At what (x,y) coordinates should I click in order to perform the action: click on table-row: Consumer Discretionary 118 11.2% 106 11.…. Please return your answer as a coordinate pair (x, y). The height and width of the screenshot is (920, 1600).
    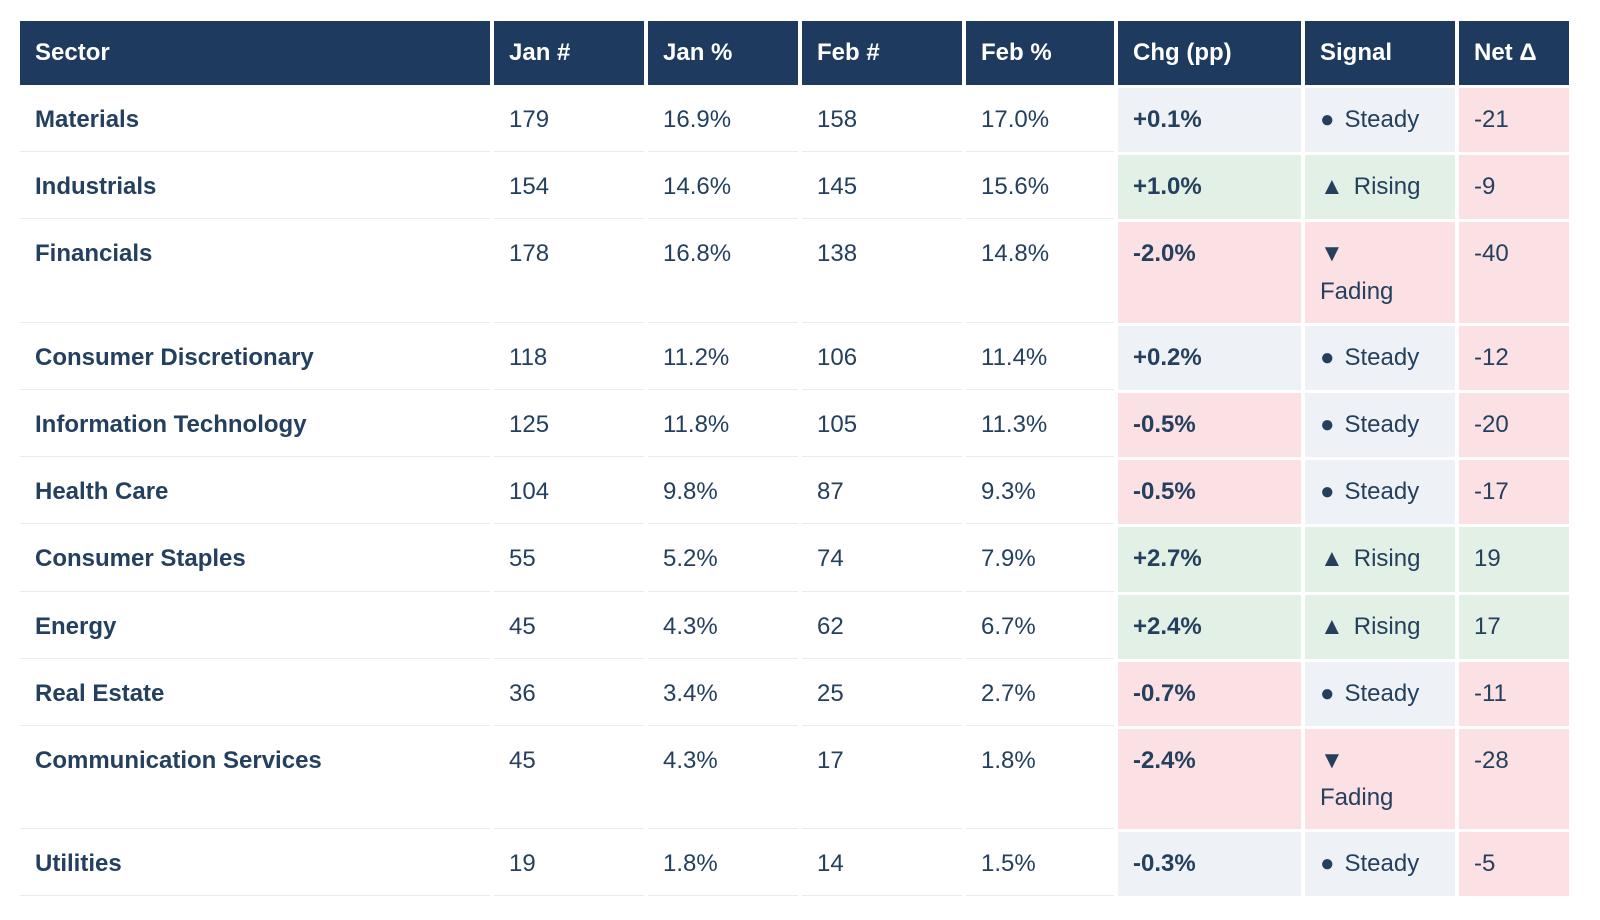
    Looking at the image, I should click on (794, 357).